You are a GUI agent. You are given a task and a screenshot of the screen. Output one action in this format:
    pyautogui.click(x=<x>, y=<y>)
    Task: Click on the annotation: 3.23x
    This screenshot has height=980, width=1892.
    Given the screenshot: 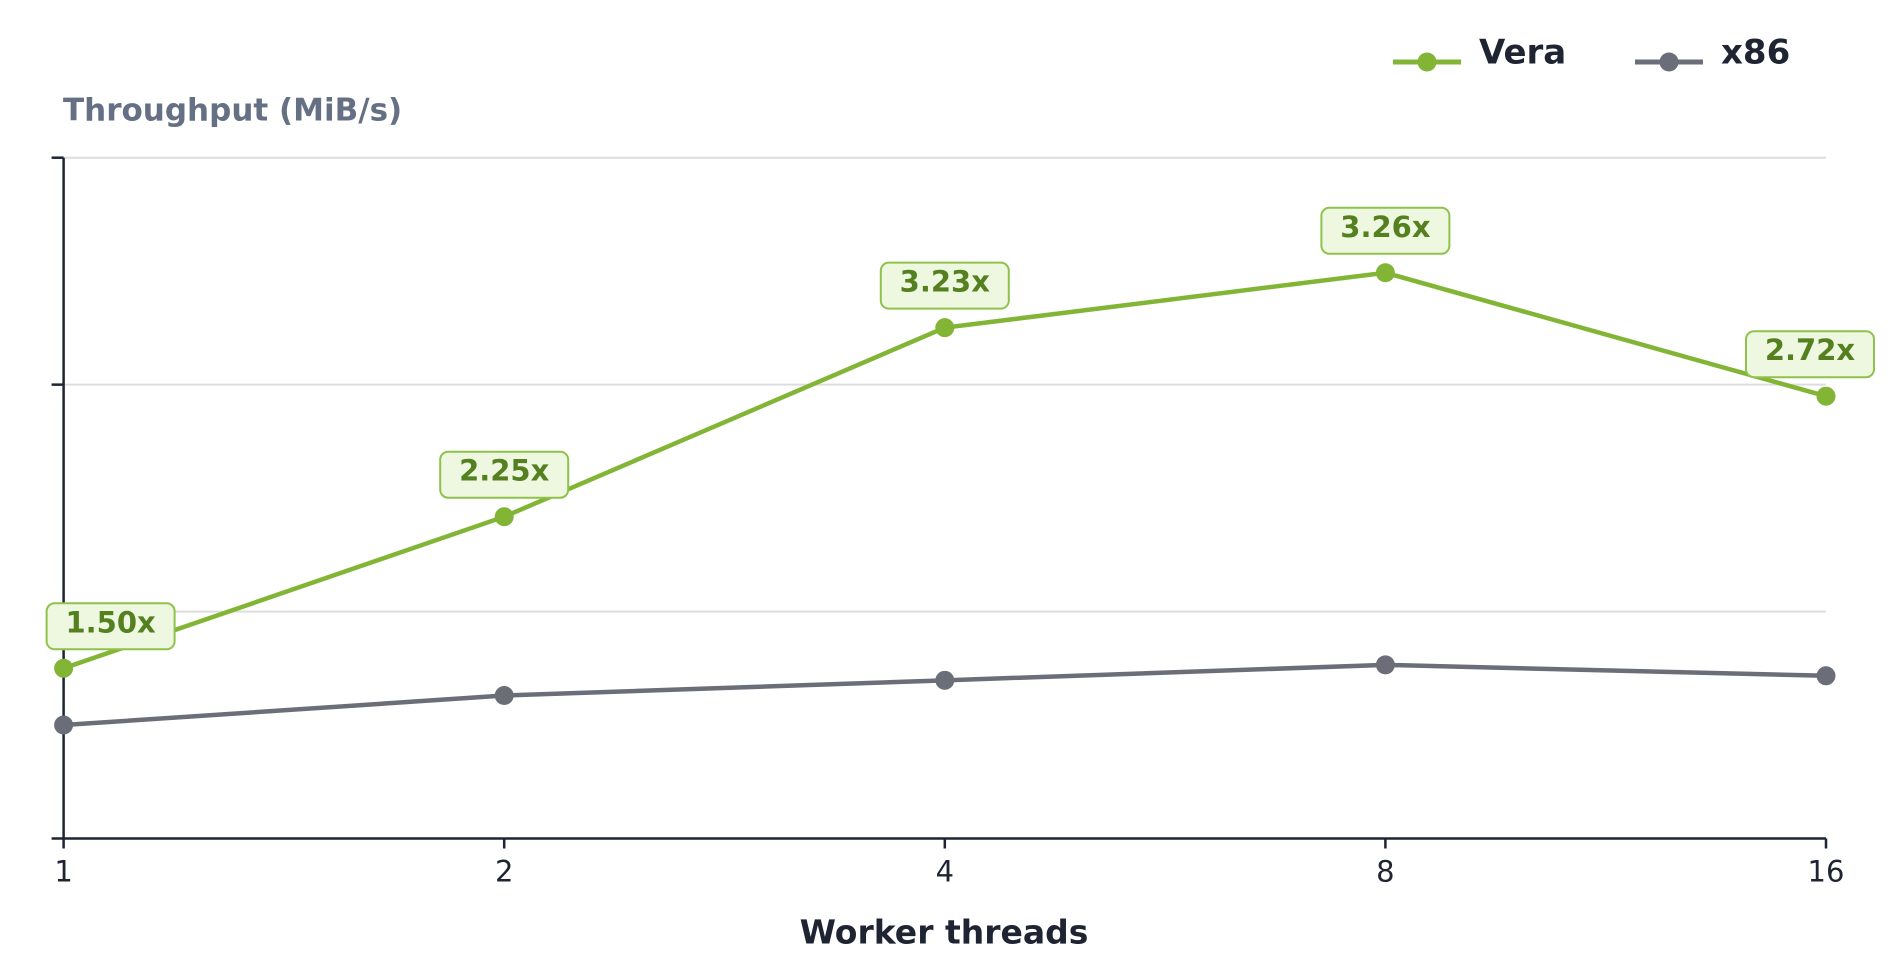 What is the action you would take?
    pyautogui.click(x=944, y=285)
    